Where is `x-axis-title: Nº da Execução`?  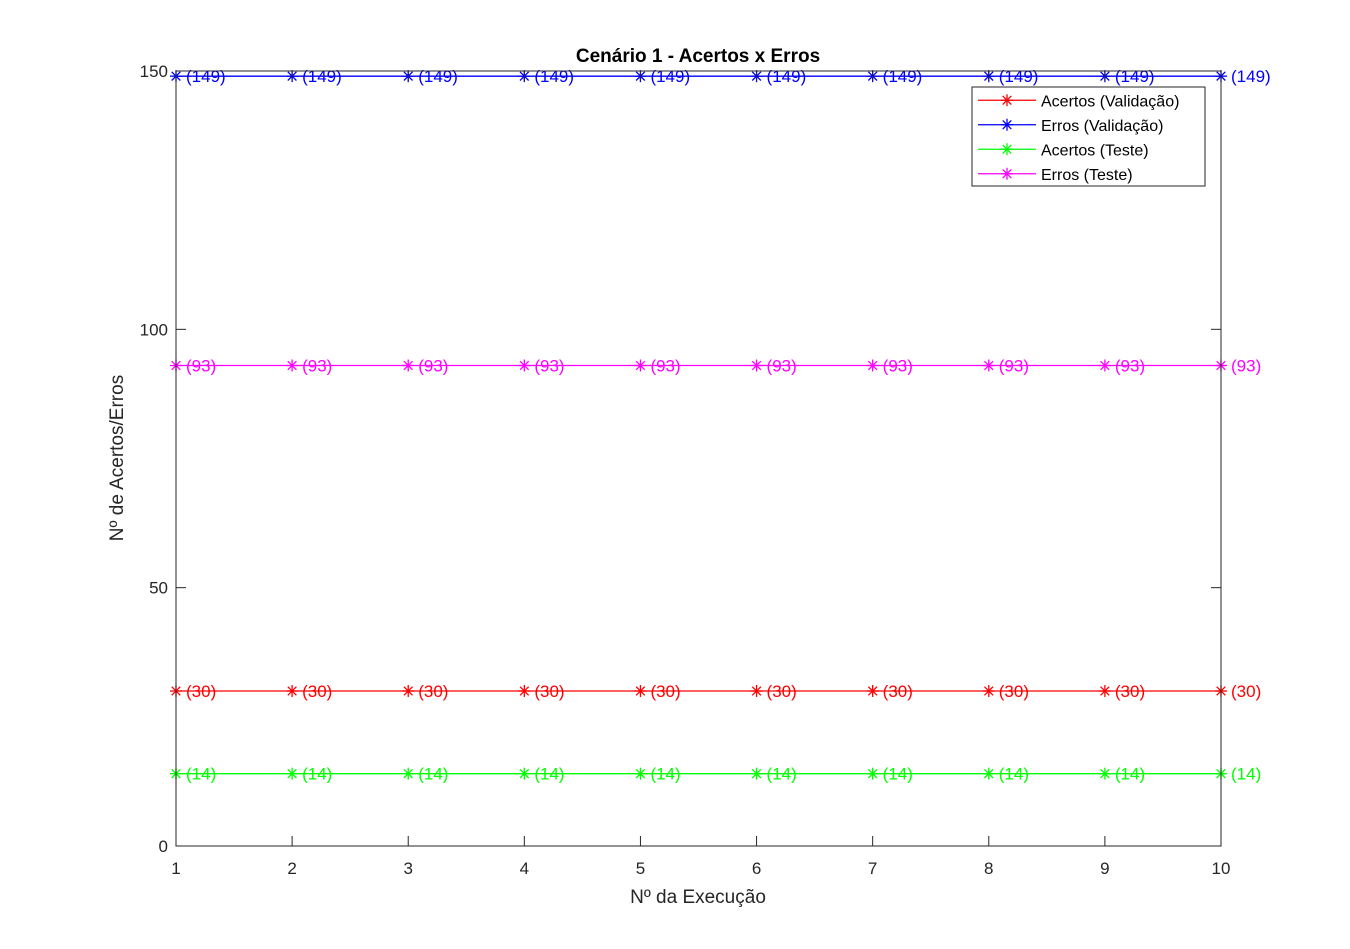
x-axis-title: Nº da Execução is located at coordinates (698, 897).